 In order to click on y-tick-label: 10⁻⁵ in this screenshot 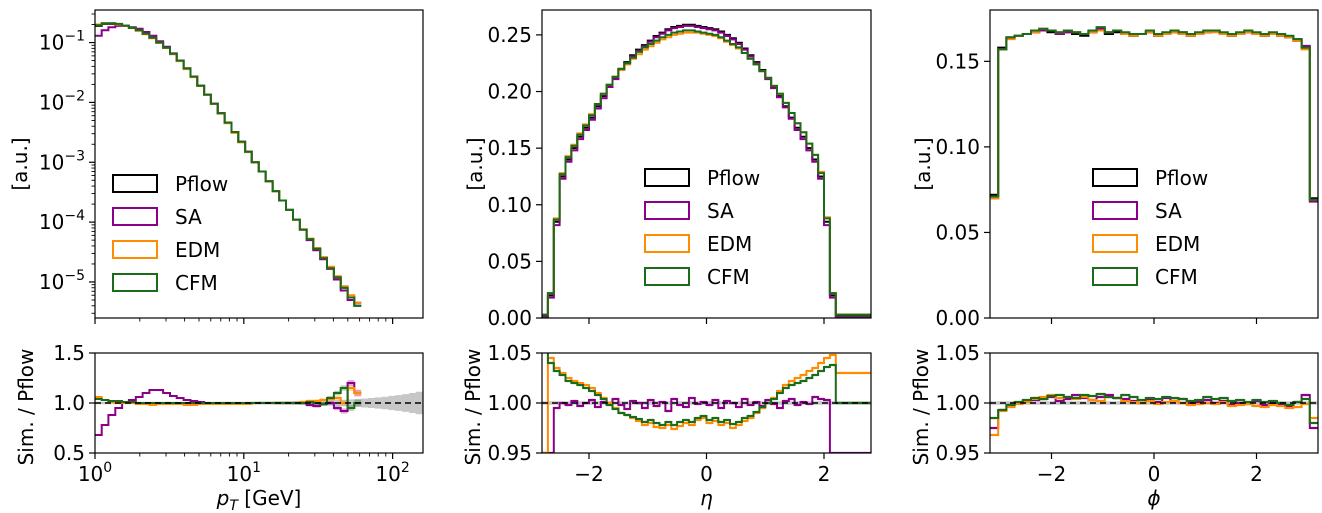, I will do `click(62, 281)`.